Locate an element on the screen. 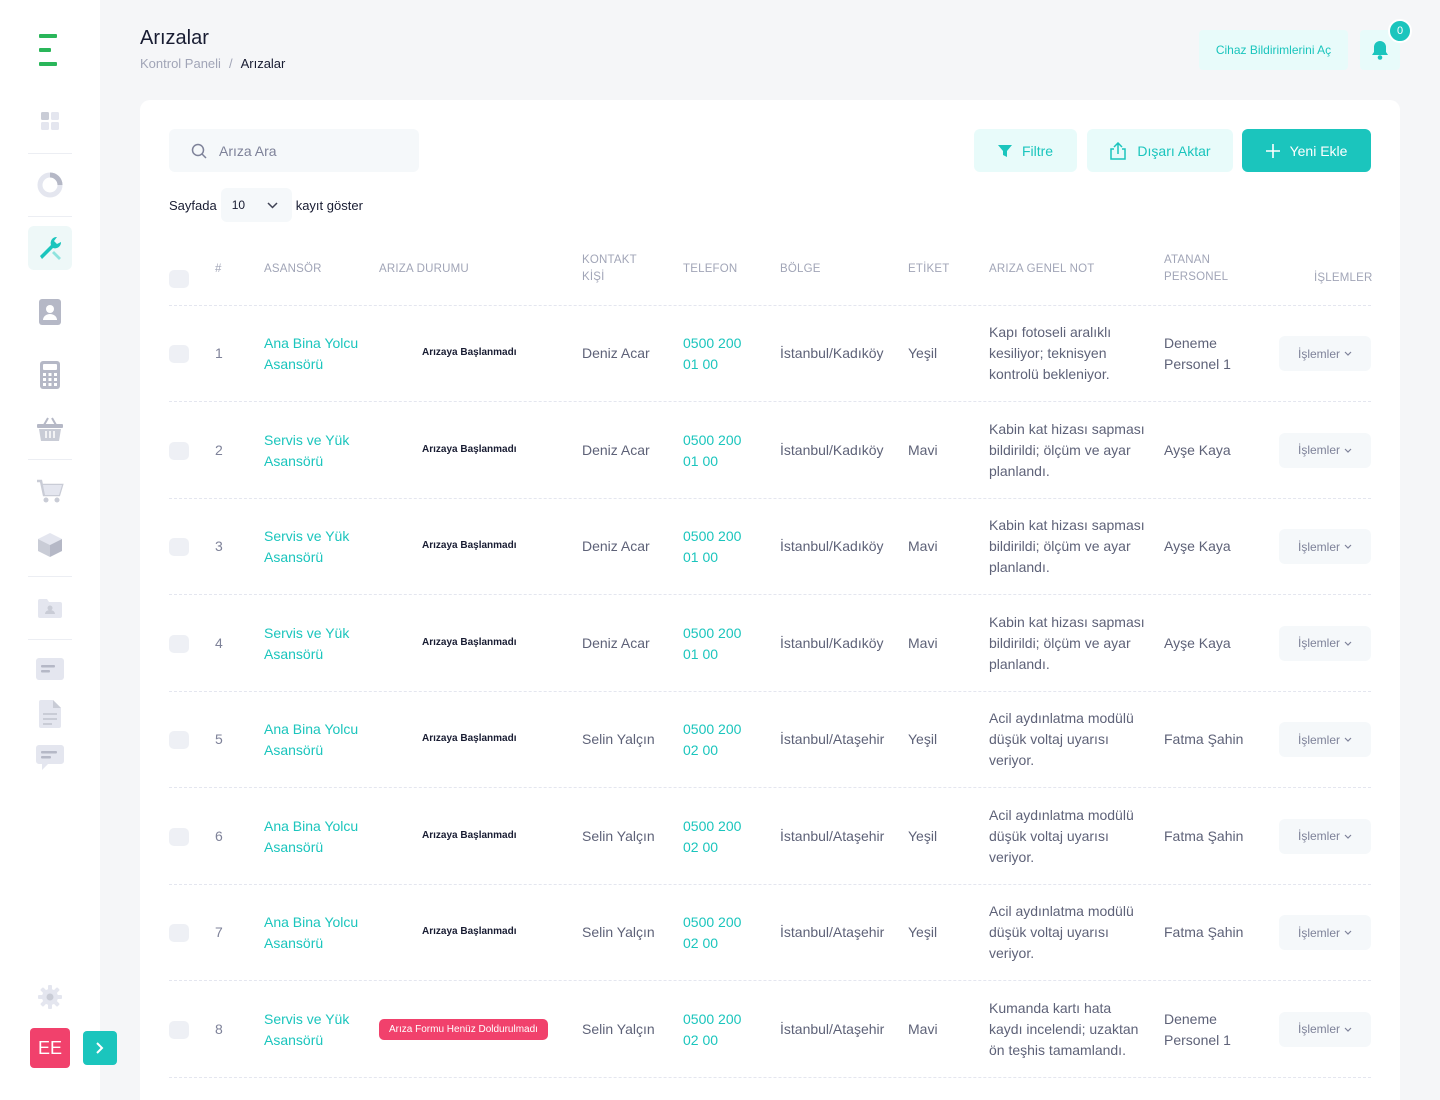 The width and height of the screenshot is (1440, 1100). row-staff: Deneme Personel 1 is located at coordinates (1197, 354).